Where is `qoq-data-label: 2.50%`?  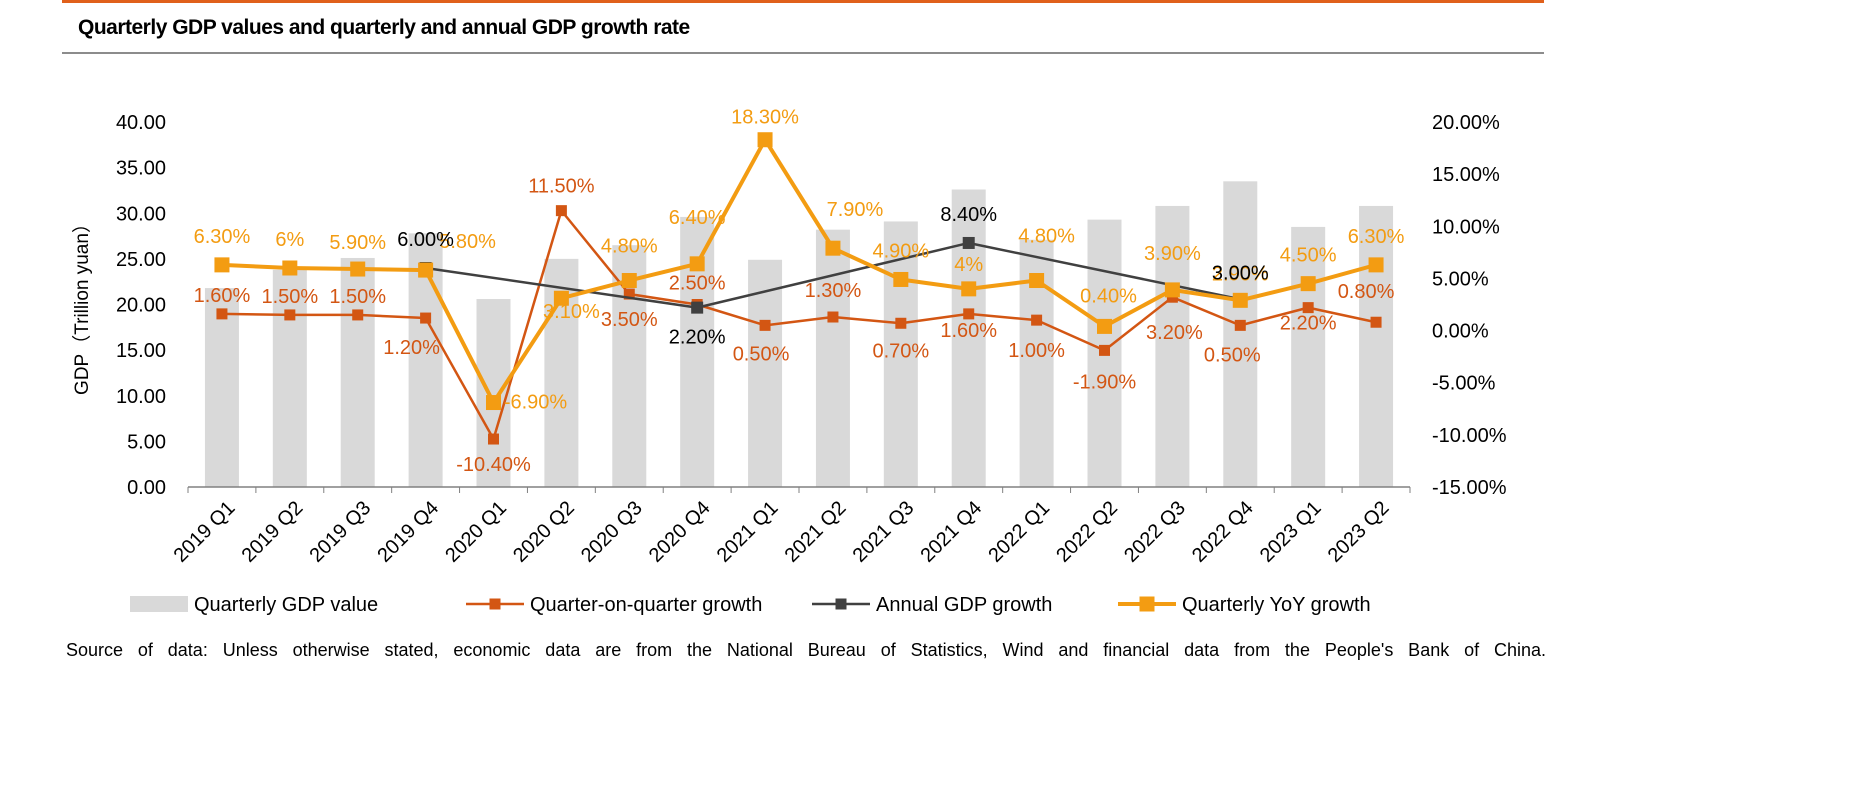
qoq-data-label: 2.50% is located at coordinates (697, 284).